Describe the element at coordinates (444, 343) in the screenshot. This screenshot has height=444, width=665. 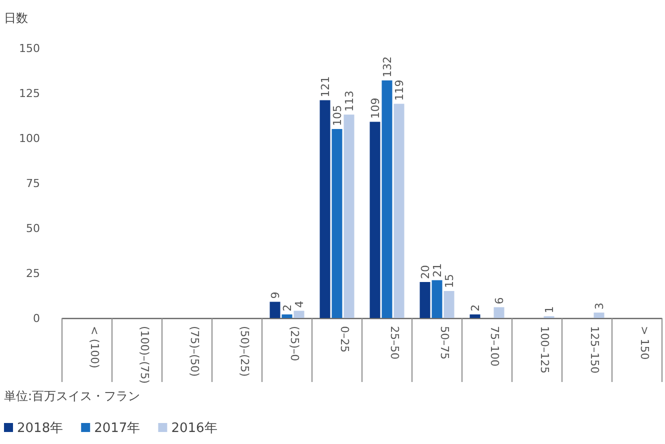
I see `x-tick-label: 50–75` at that location.